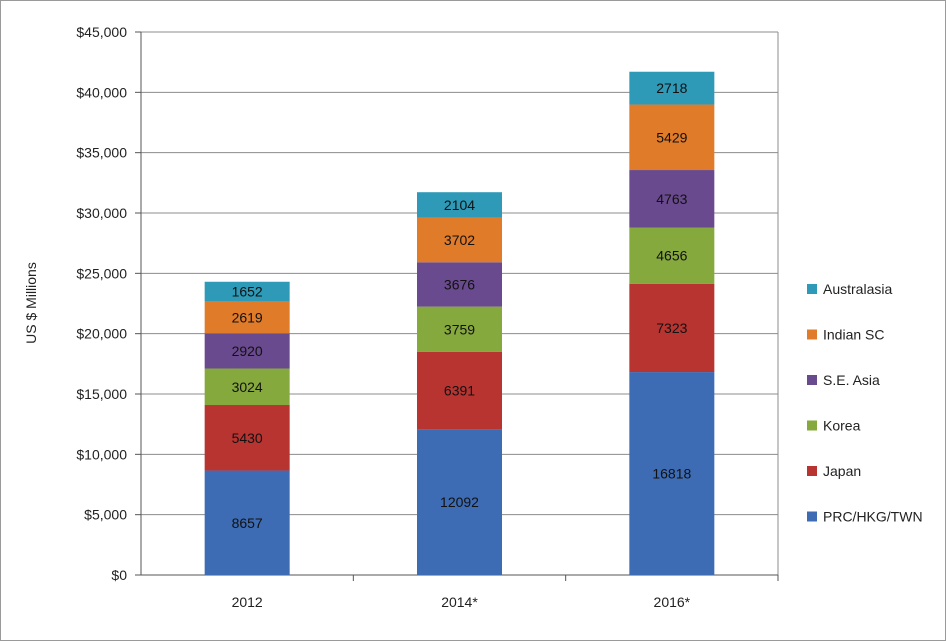  I want to click on y-tick-label: $20,000, so click(101, 334).